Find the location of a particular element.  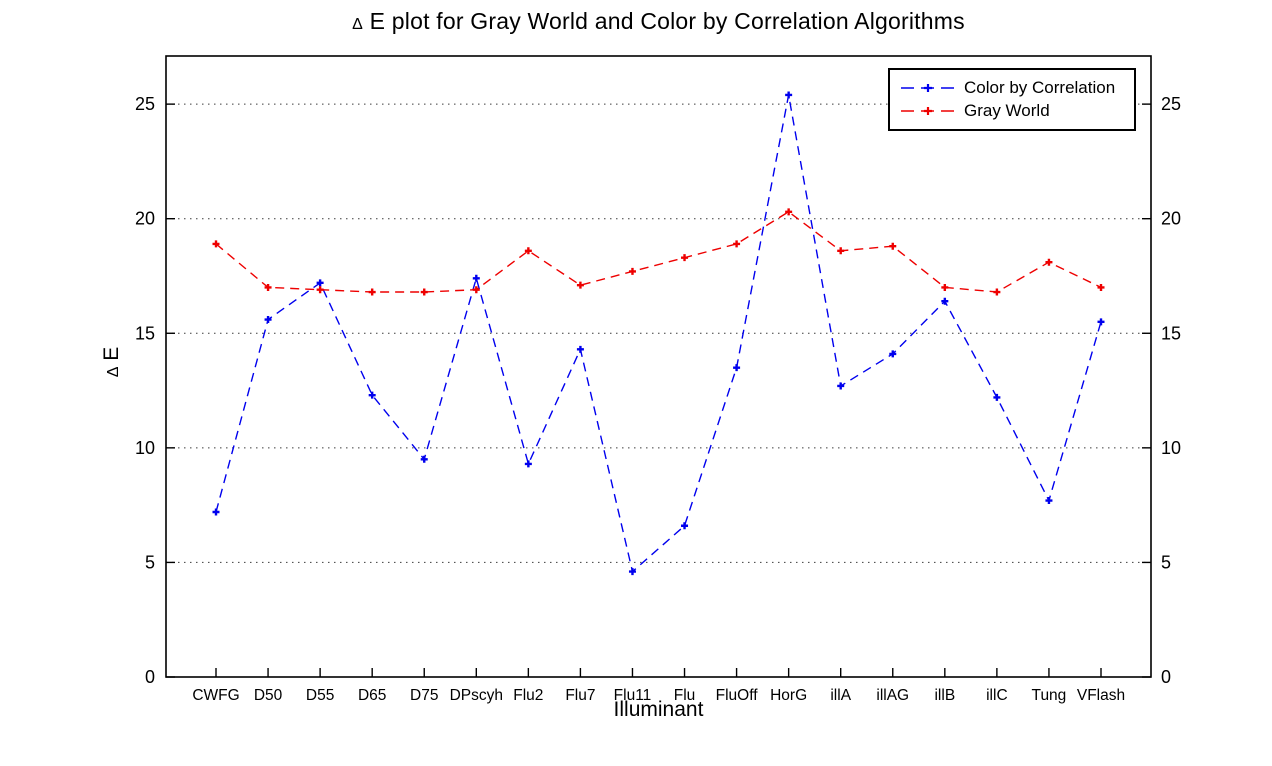

y-tick-label-left: 5 is located at coordinates (150, 562).